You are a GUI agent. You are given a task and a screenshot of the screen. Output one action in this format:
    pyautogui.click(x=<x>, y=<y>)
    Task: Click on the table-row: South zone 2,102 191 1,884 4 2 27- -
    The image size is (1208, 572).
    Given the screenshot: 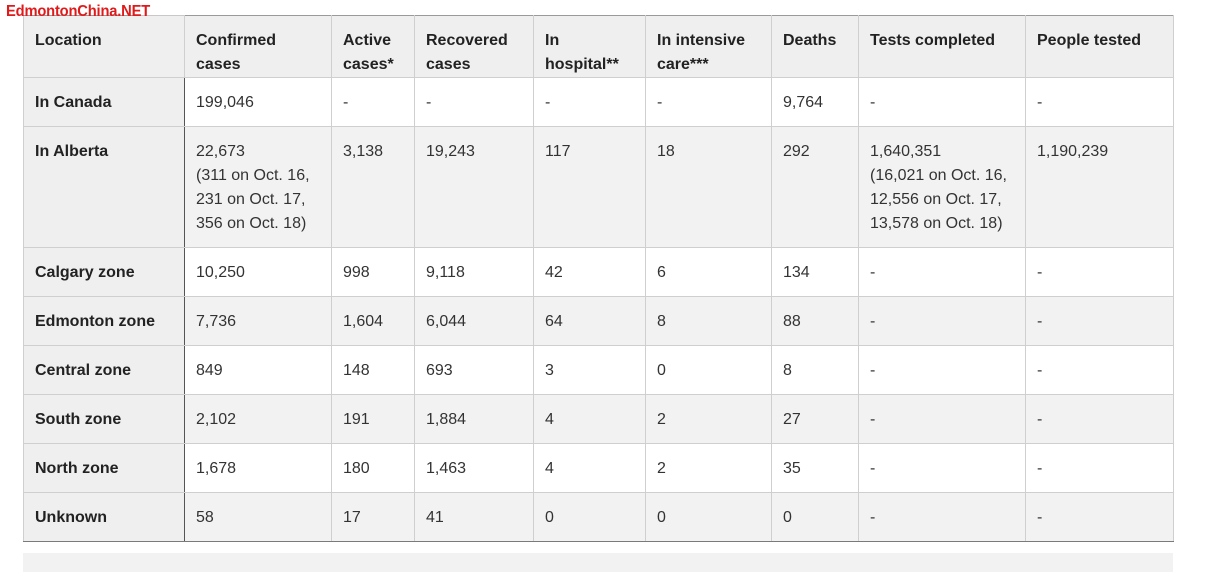 What is the action you would take?
    pyautogui.click(x=598, y=419)
    